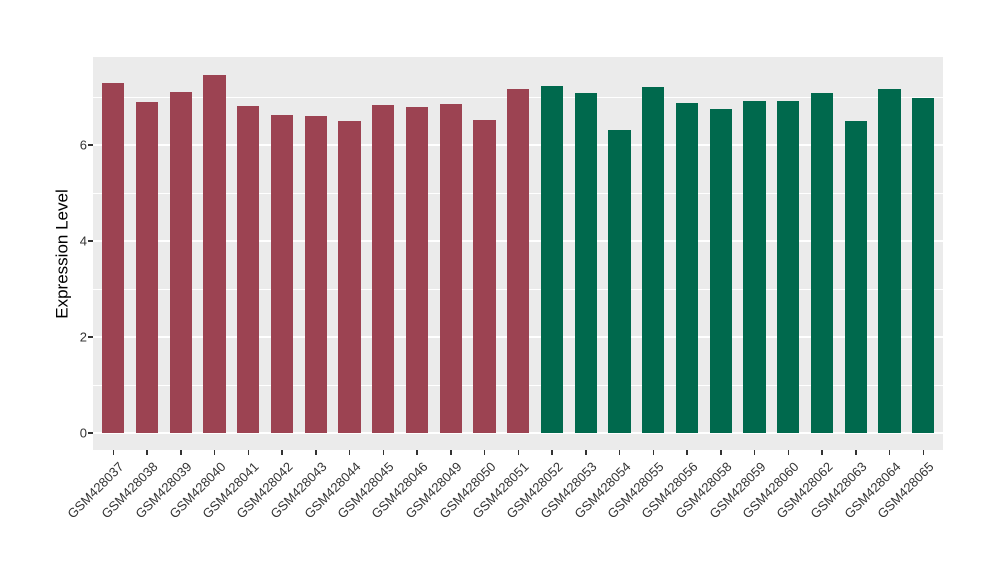  I want to click on bar-GSM428054, so click(619, 281).